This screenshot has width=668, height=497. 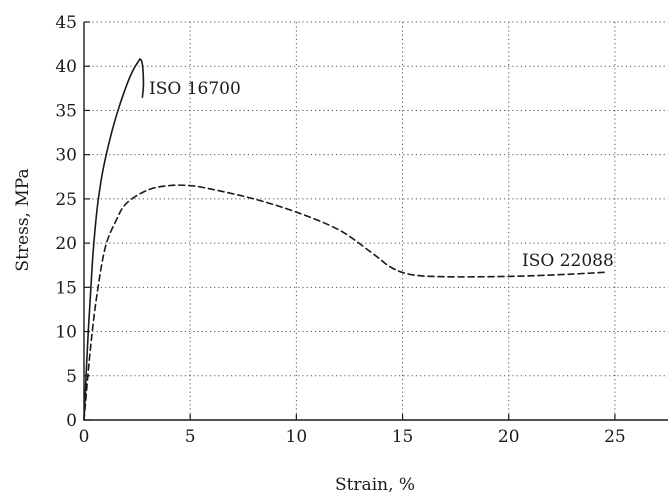 What do you see at coordinates (66, 23) in the screenshot?
I see `y-tick-label: 45` at bounding box center [66, 23].